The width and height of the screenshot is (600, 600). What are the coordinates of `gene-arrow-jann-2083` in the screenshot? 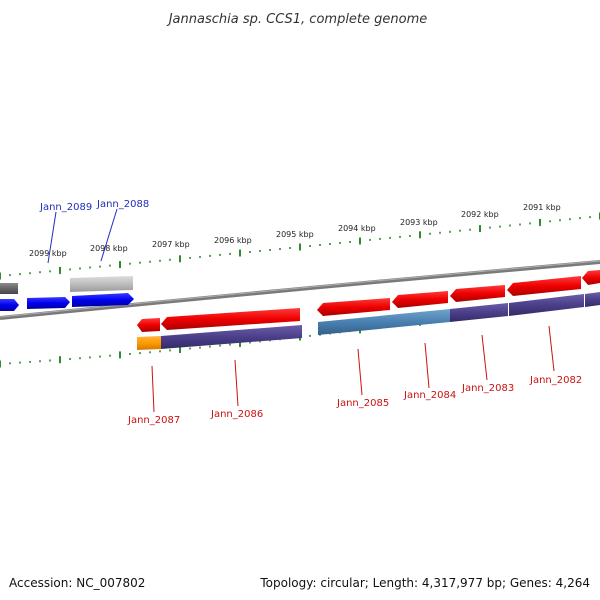 It's located at (477, 293).